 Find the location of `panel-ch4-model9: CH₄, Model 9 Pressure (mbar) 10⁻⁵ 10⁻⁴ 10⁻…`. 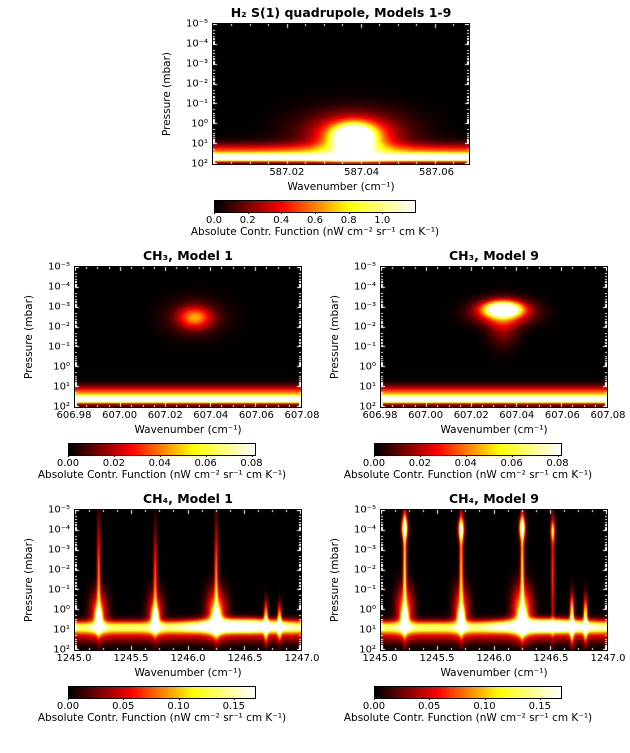

panel-ch4-model9: CH₄, Model 9 Pressure (mbar) 10⁻⁵ 10⁻⁴ 10⁻… is located at coordinates (477, 585).